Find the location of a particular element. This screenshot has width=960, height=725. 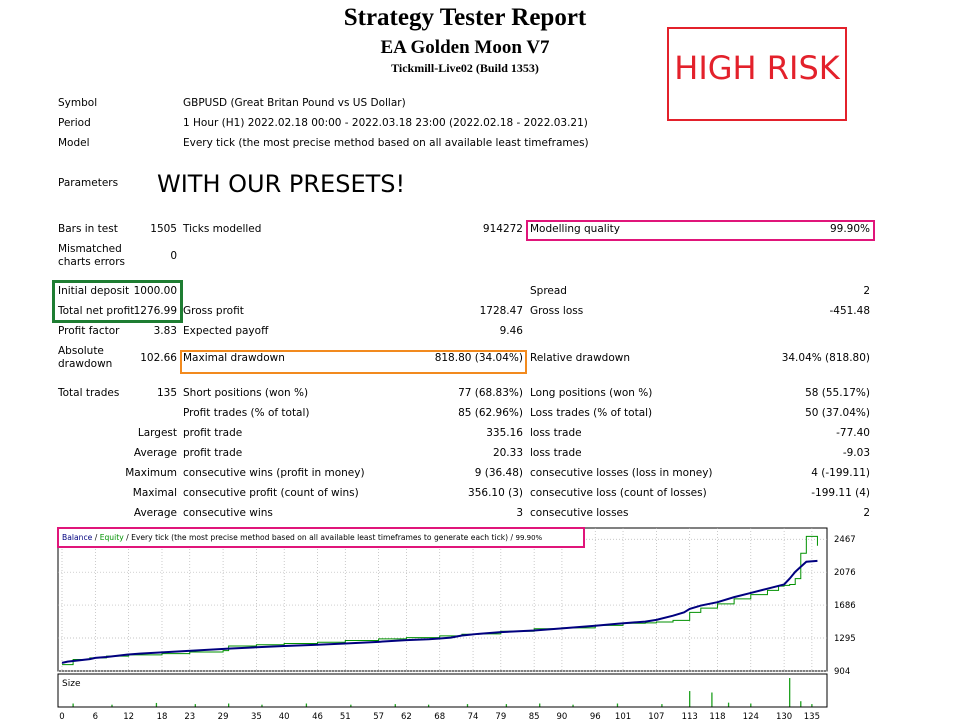

symbol-value: GBPUSD (Great Britan Pound vs US Dollar) is located at coordinates (294, 103).